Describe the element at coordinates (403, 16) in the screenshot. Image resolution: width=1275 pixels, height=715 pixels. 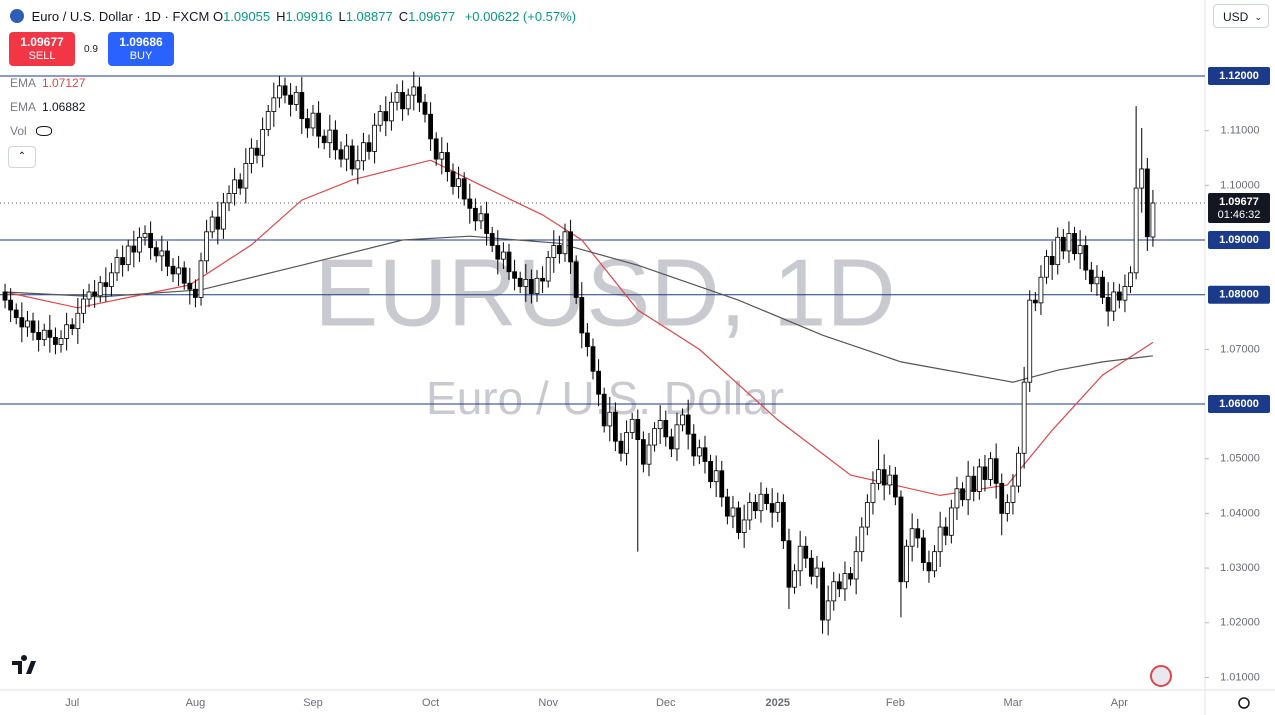
I see `ohlc-key: C` at that location.